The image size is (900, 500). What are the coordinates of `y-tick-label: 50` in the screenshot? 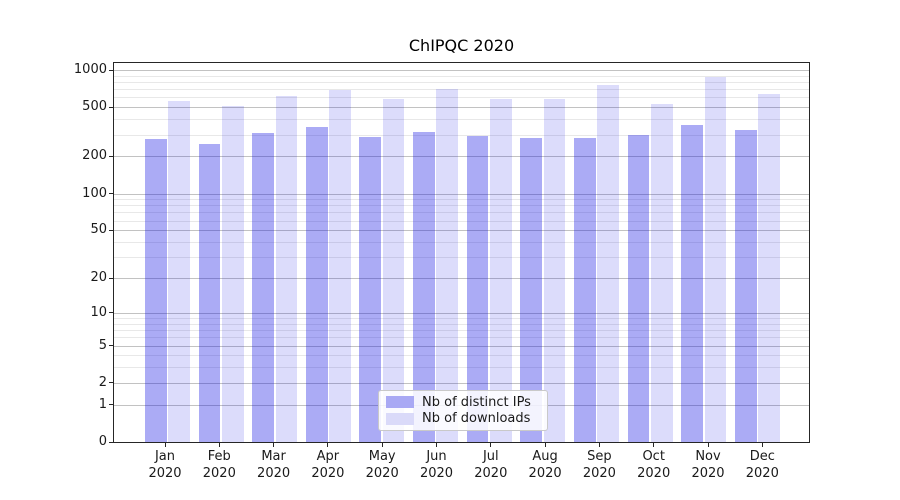 It's located at (98, 230).